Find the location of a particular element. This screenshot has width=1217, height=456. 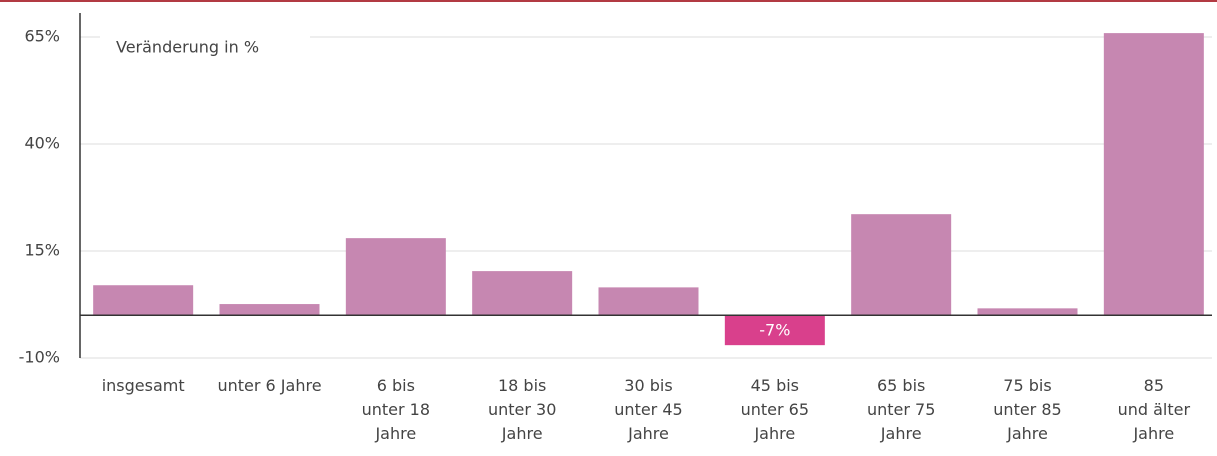

y-tick-label: 65% is located at coordinates (42, 35).